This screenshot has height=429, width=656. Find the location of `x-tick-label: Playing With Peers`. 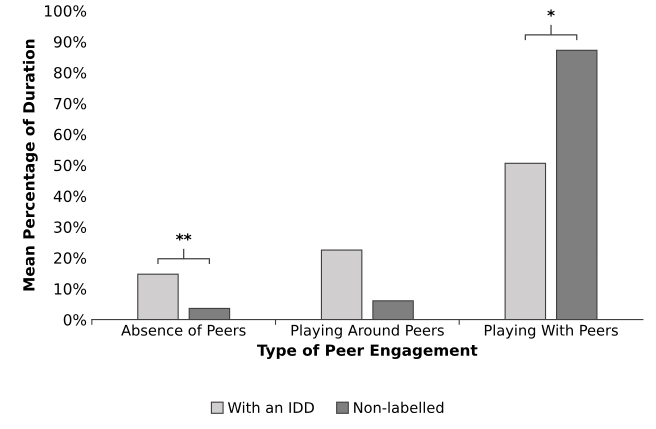

x-tick-label: Playing With Peers is located at coordinates (551, 331).